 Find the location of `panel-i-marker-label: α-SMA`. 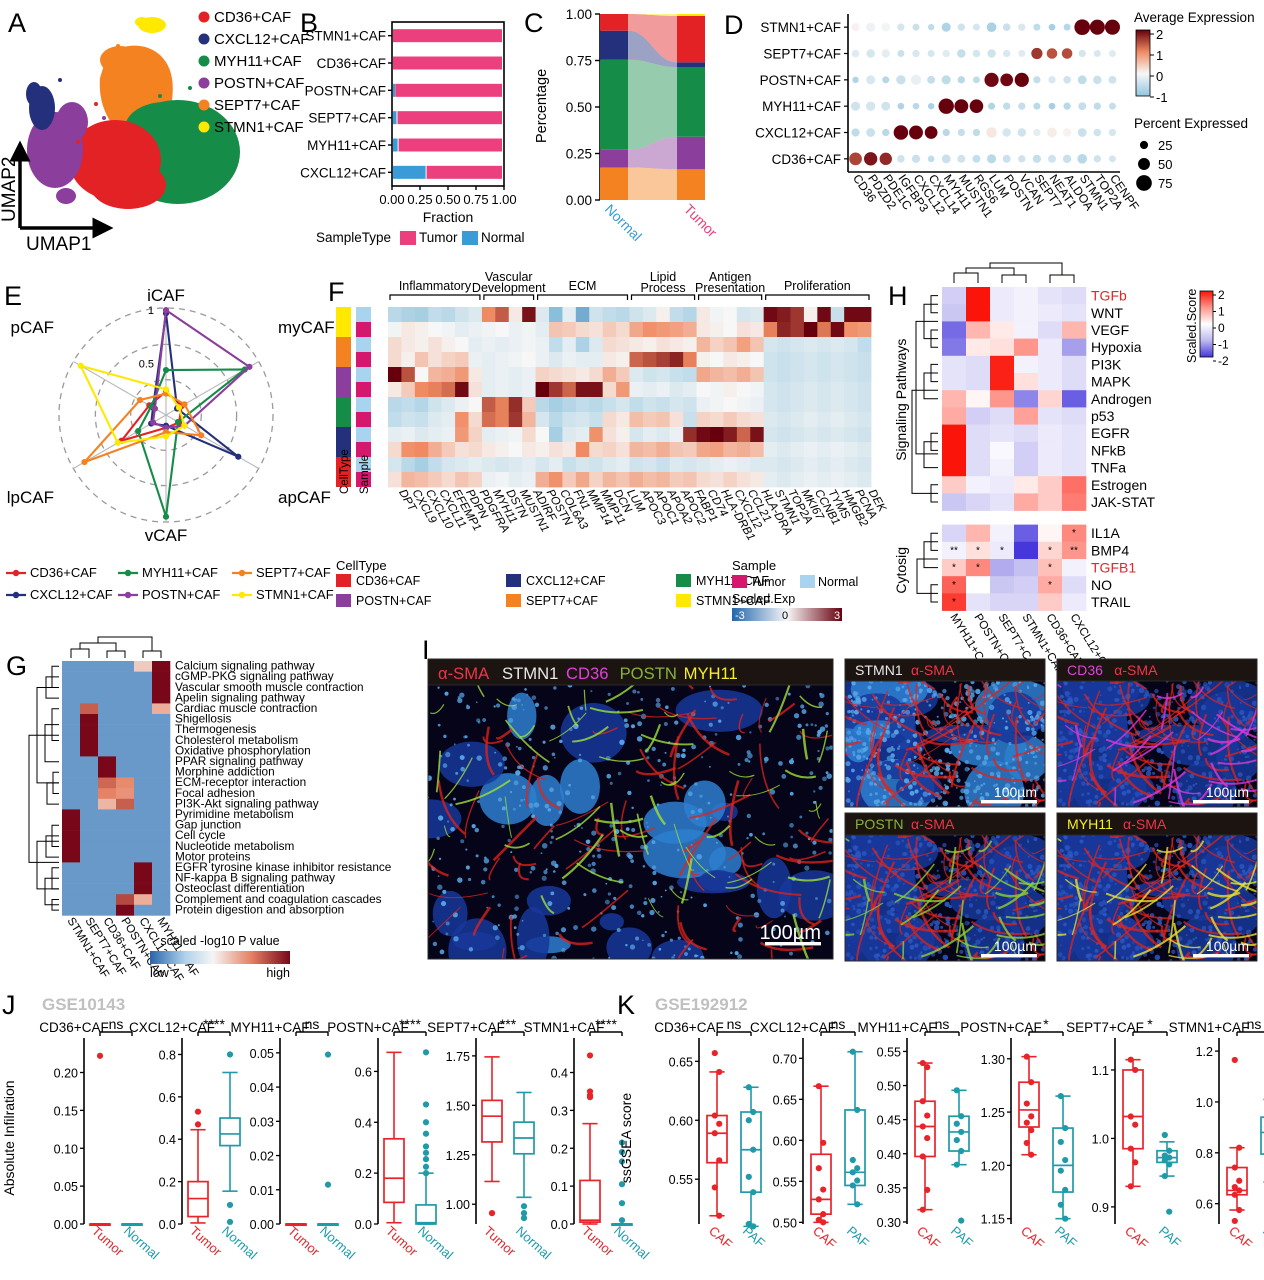

panel-i-marker-label: α-SMA is located at coordinates (1145, 824).